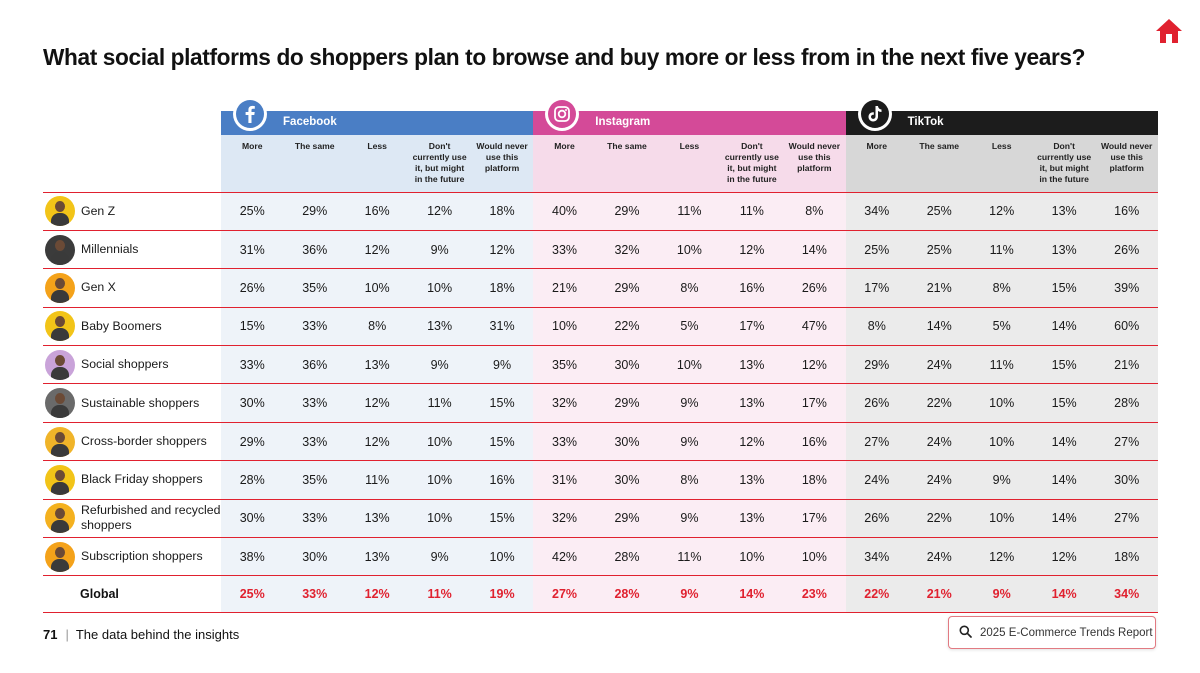 The image size is (1200, 673). What do you see at coordinates (564, 556) in the screenshot?
I see `table-cell: 42%` at bounding box center [564, 556].